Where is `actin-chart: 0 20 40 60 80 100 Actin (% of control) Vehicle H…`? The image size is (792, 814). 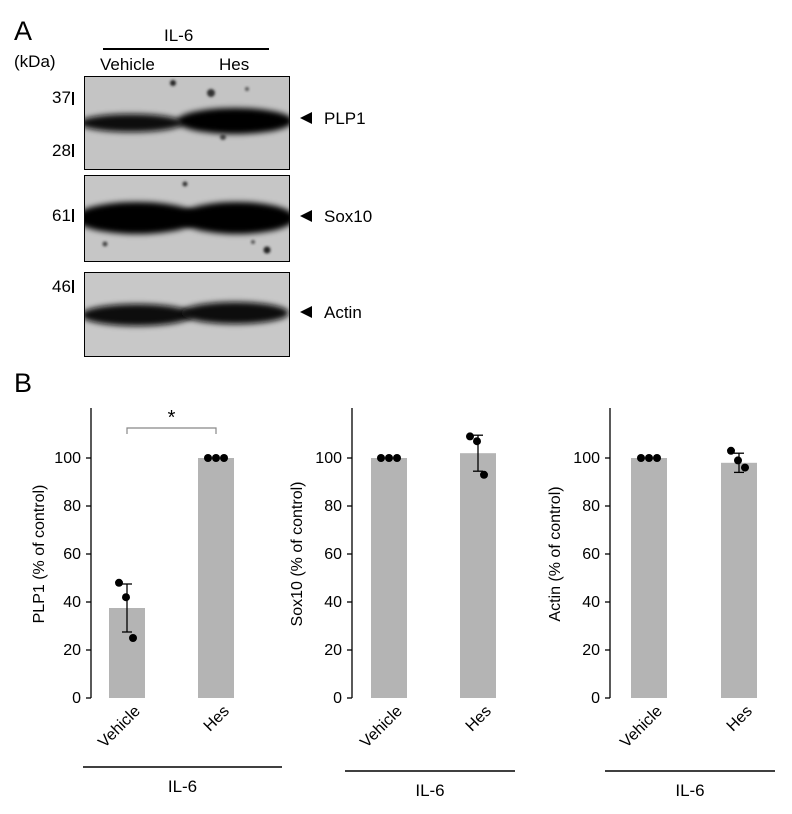
actin-chart: 0 20 40 60 80 100 Actin (% of control) Vehicle H… is located at coordinates (661, 604).